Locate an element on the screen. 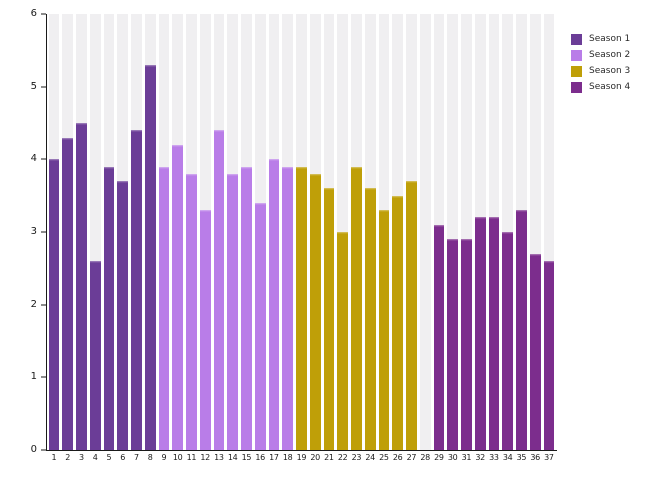 This screenshot has width=654, height=500. x-tick-label: 17 is located at coordinates (274, 457).